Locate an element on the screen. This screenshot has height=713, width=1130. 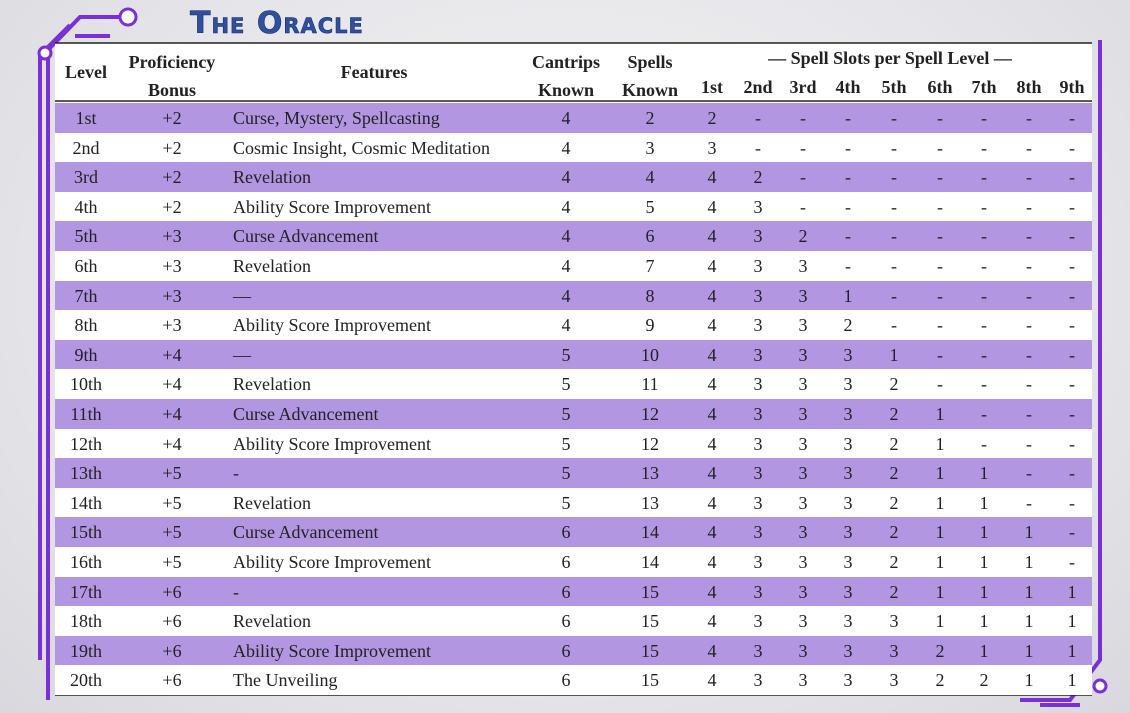
header-cell: 8th is located at coordinates (1029, 87).